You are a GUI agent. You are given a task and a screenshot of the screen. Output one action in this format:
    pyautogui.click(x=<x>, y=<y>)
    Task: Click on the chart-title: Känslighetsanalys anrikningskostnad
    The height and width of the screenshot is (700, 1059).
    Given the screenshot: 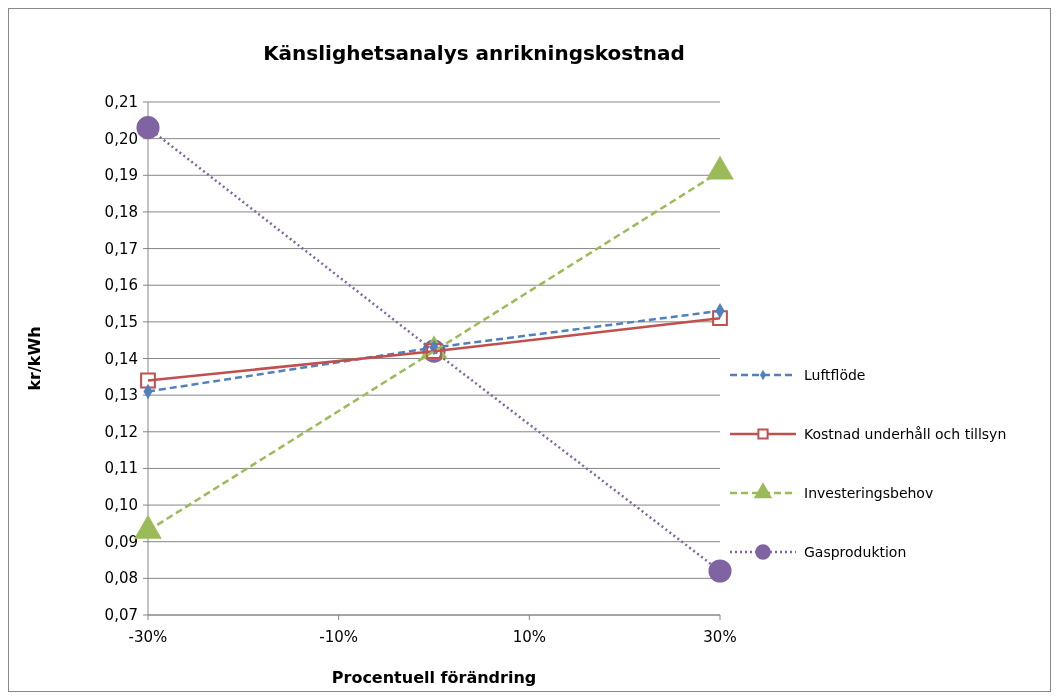 What is the action you would take?
    pyautogui.click(x=474, y=53)
    